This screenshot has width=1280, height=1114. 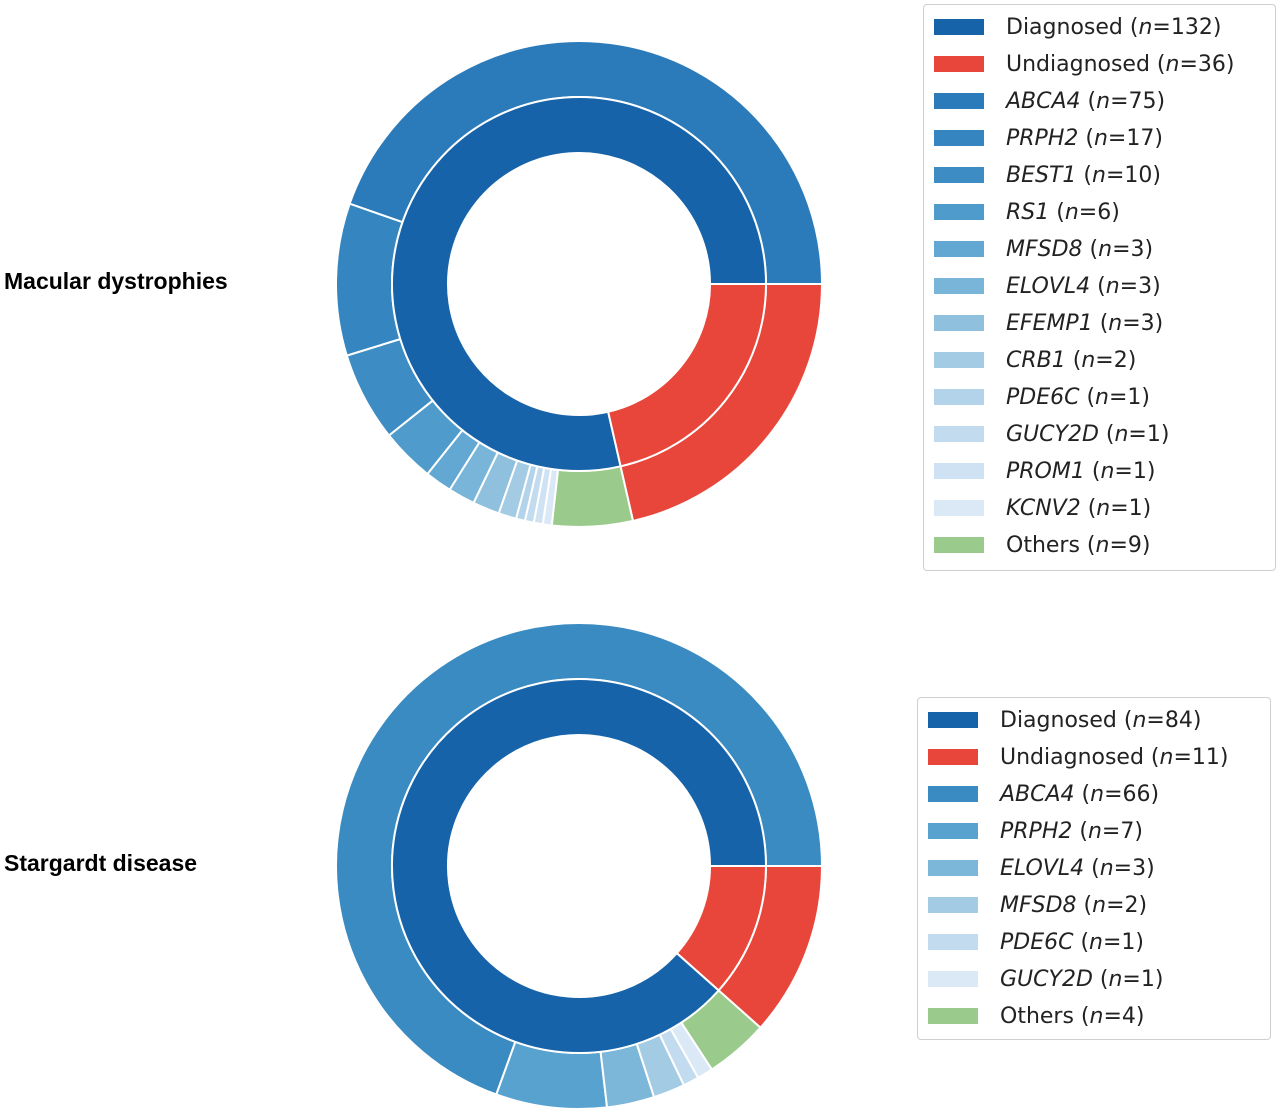 What do you see at coordinates (1115, 545) in the screenshot?
I see `legend-label-count: (n=9)` at bounding box center [1115, 545].